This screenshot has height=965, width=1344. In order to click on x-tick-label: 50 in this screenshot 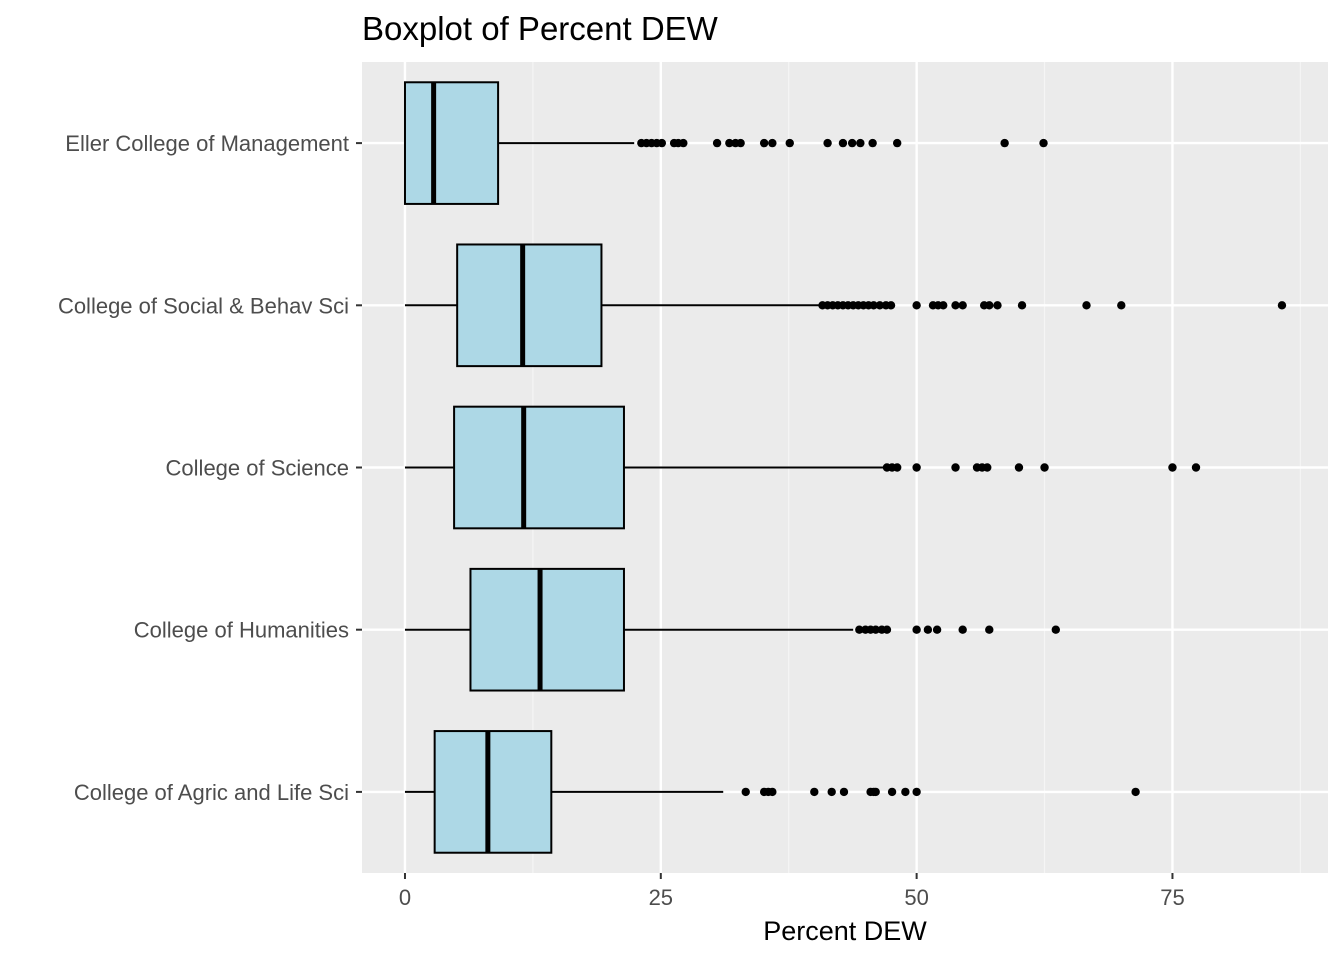, I will do `click(916, 897)`.